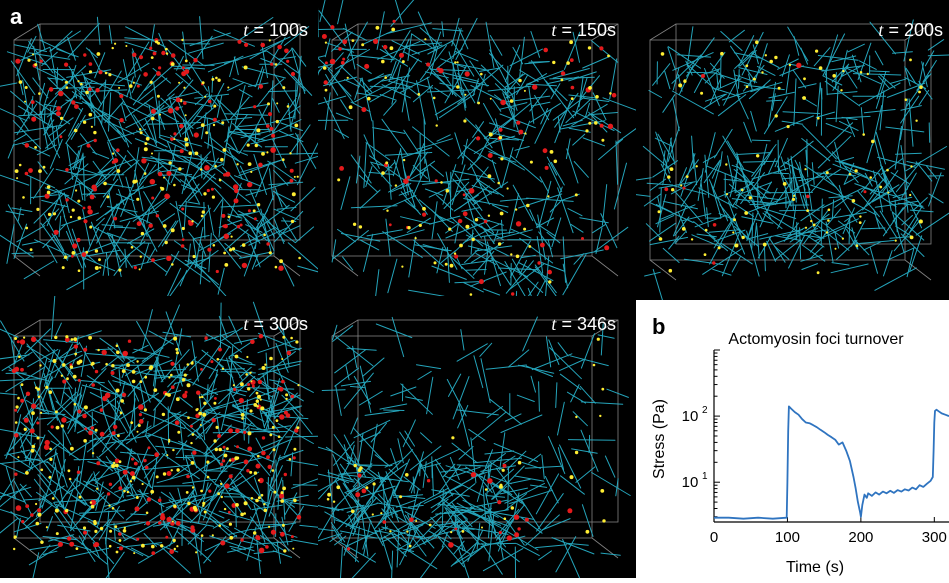 This screenshot has width=949, height=583. I want to click on chart-title: Actomyosin foci turnover, so click(816, 339).